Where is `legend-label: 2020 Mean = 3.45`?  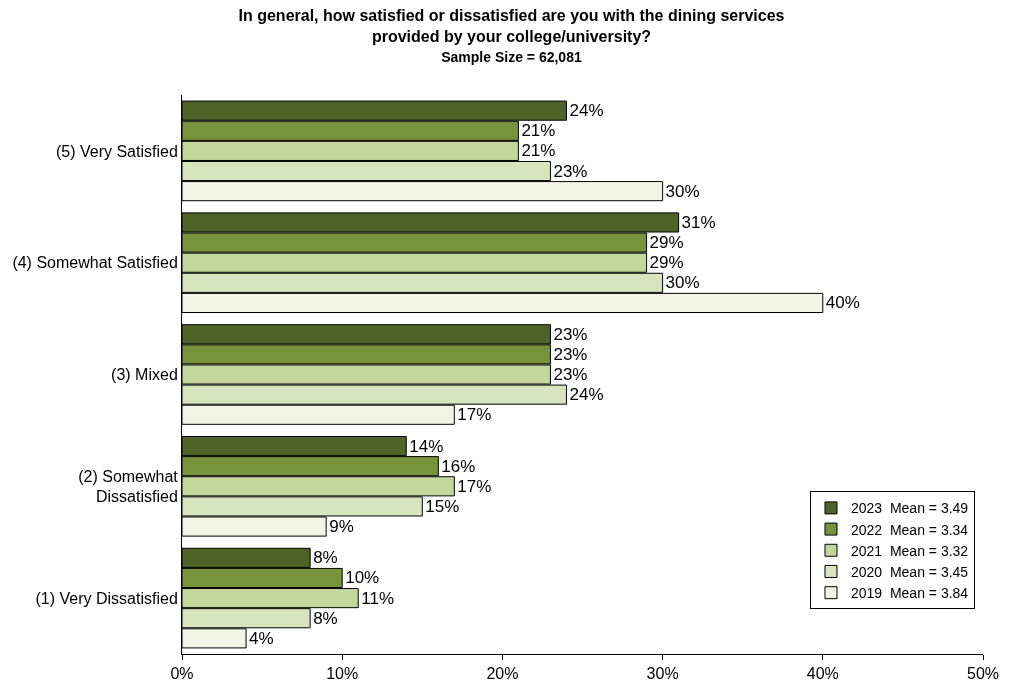
legend-label: 2020 Mean = 3.45 is located at coordinates (909, 571).